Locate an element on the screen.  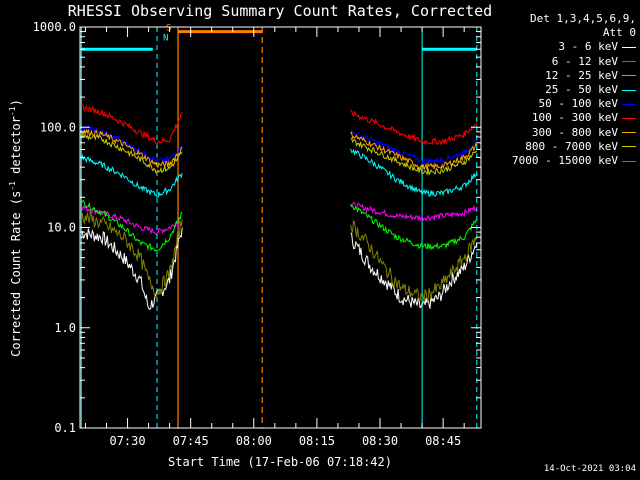
legend-entry-label: 6 - 12 keV is located at coordinates (584, 61).